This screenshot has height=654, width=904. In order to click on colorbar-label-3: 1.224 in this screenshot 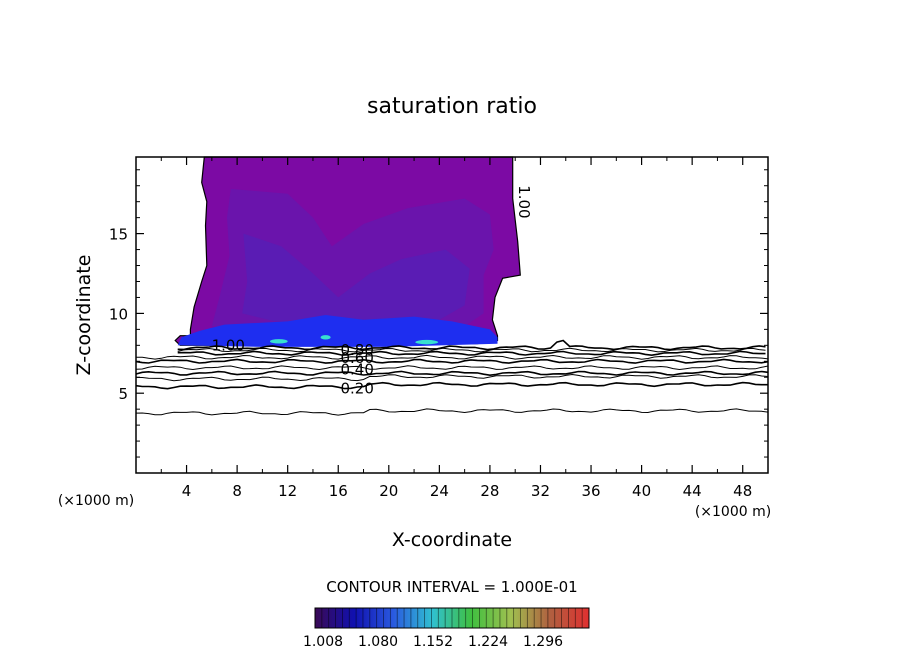, I will do `click(488, 642)`.